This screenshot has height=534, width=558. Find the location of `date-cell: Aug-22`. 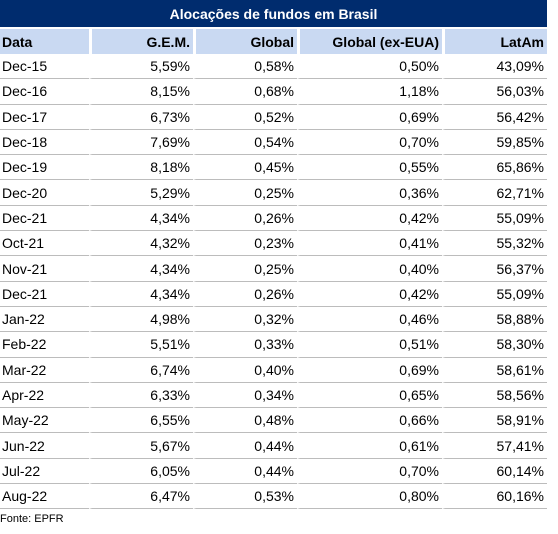

date-cell: Aug-22 is located at coordinates (44, 497).